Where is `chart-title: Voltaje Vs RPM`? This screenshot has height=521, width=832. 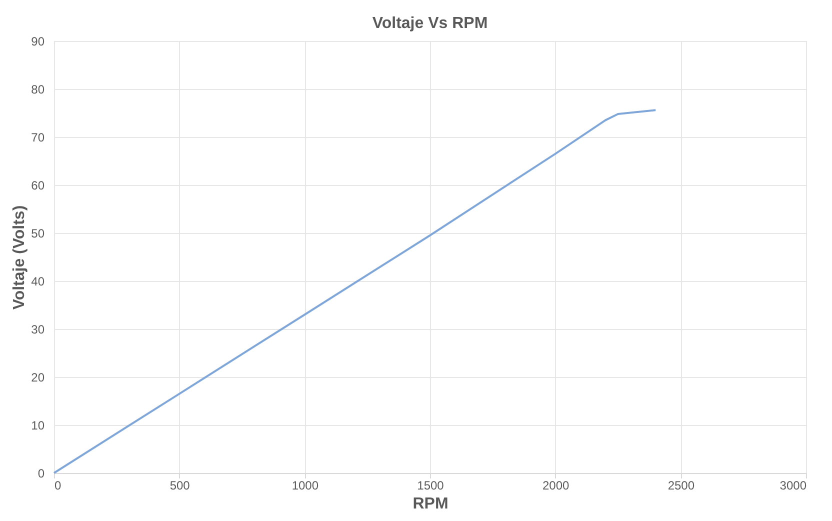 chart-title: Voltaje Vs RPM is located at coordinates (430, 23).